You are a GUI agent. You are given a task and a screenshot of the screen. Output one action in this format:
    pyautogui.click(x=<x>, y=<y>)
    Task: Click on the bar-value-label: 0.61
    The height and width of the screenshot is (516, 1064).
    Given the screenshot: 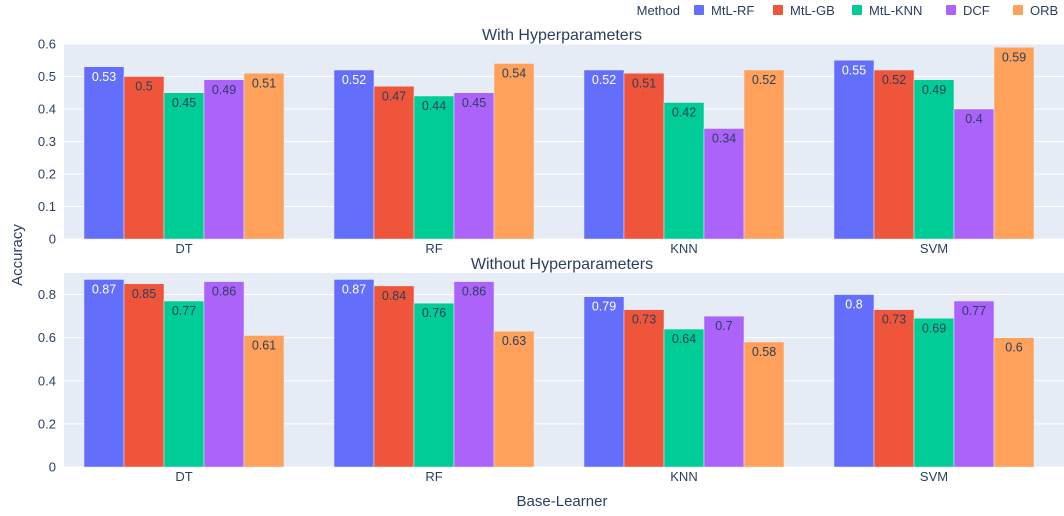 What is the action you would take?
    pyautogui.click(x=264, y=346)
    